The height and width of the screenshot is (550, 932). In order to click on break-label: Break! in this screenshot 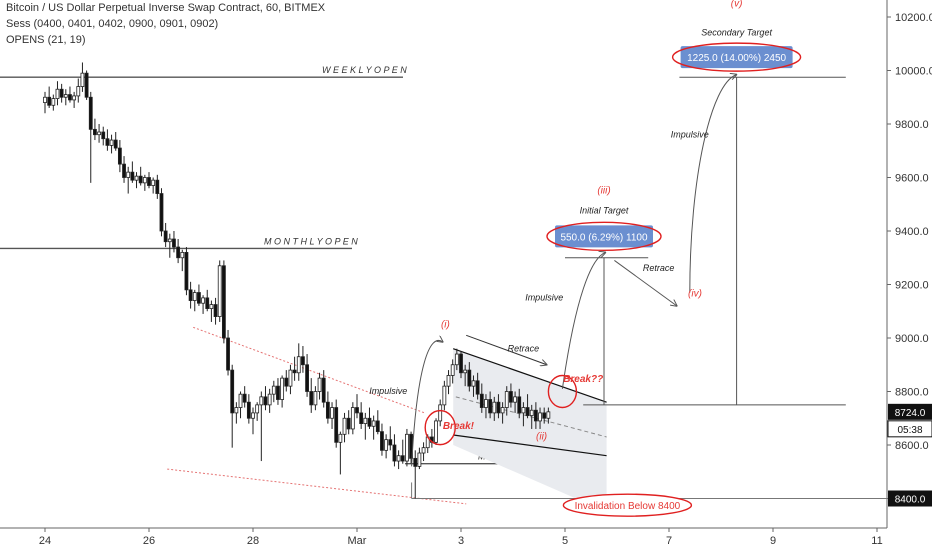, I will do `click(459, 426)`.